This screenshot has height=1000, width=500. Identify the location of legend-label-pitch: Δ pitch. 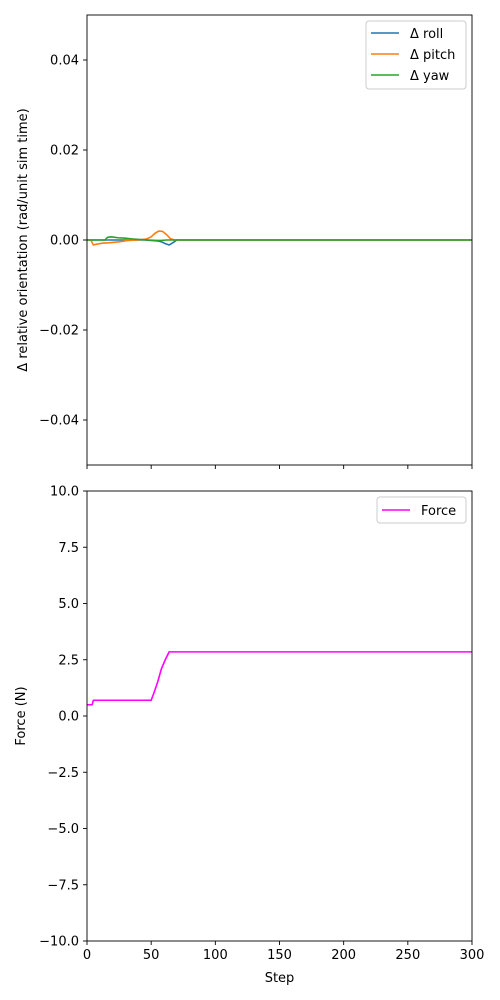
(432, 55).